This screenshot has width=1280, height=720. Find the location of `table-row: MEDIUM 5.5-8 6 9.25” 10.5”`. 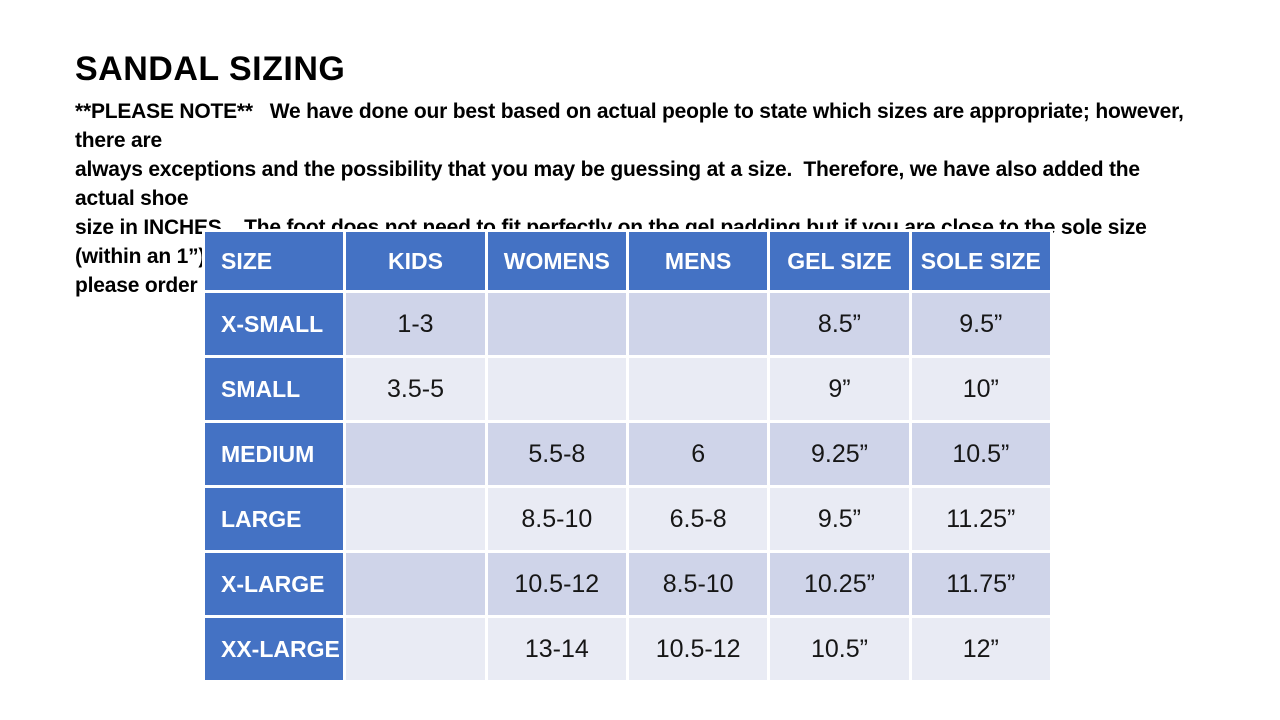

table-row: MEDIUM 5.5-8 6 9.25” 10.5” is located at coordinates (627, 454).